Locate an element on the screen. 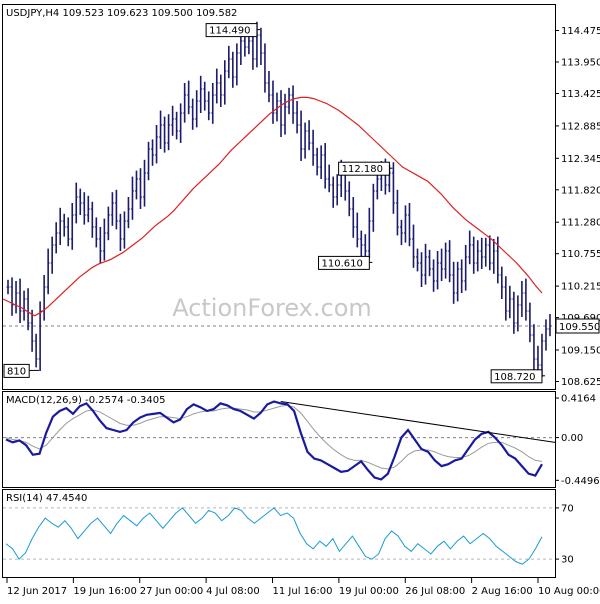  macd-tick-label: 0.4164 is located at coordinates (578, 399).